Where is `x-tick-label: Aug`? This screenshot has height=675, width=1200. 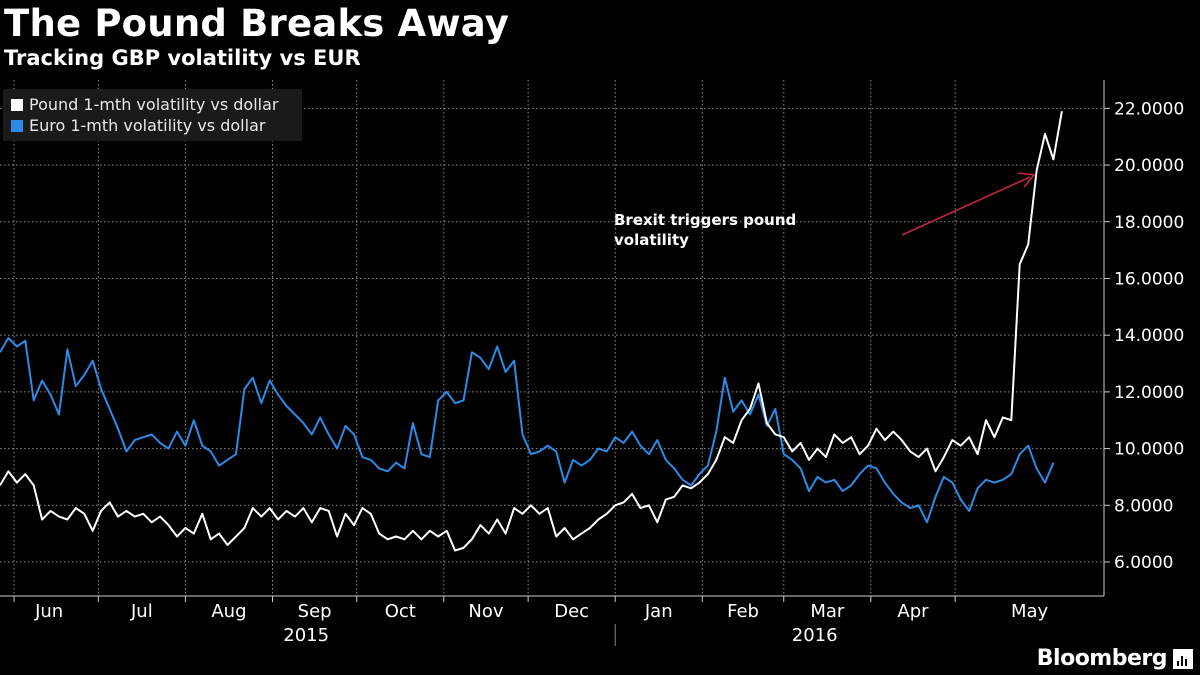
x-tick-label: Aug is located at coordinates (228, 611).